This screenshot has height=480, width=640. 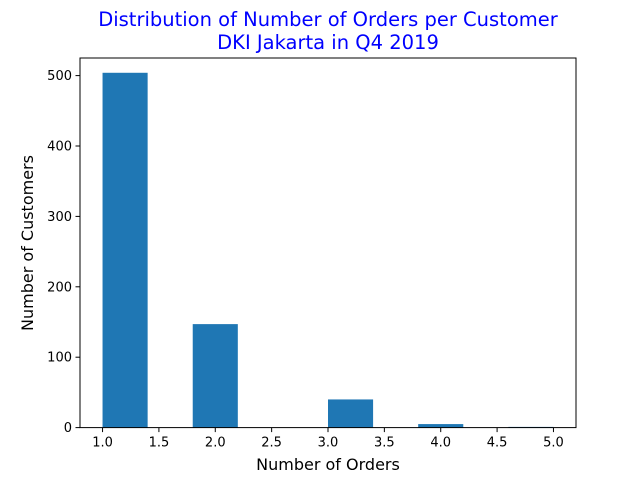 I want to click on y-tick-label-0: 0, so click(x=68, y=428).